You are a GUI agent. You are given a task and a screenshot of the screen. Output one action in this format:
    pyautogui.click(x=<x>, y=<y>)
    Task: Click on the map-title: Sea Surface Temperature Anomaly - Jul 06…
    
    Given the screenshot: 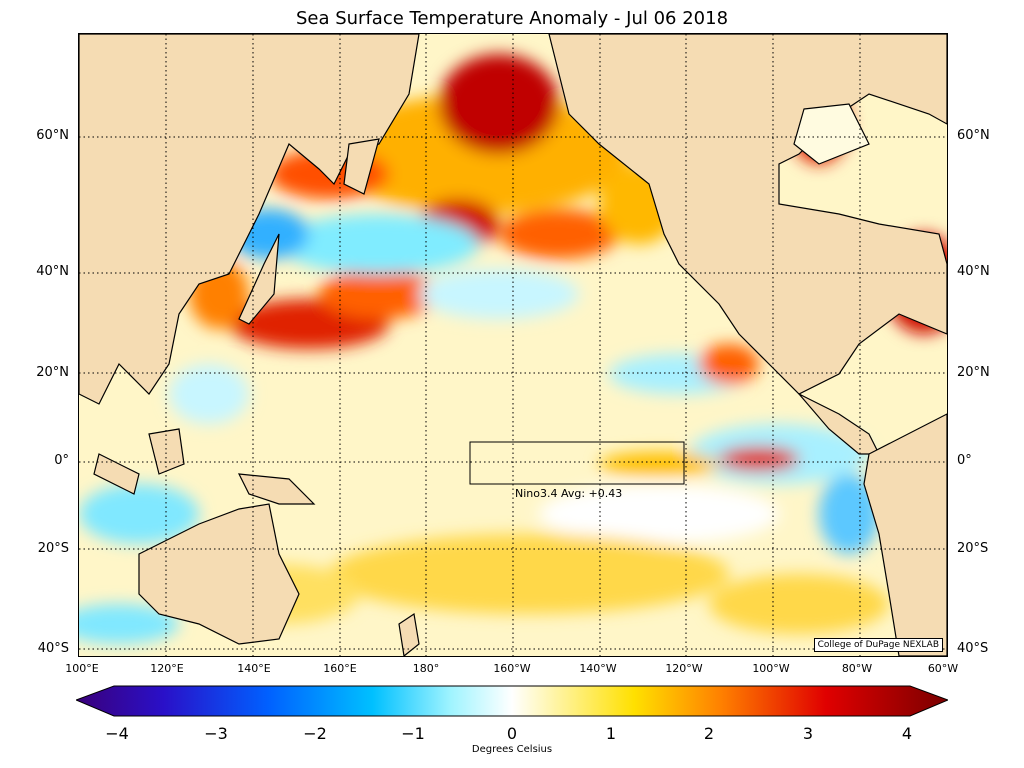 What is the action you would take?
    pyautogui.click(x=512, y=18)
    